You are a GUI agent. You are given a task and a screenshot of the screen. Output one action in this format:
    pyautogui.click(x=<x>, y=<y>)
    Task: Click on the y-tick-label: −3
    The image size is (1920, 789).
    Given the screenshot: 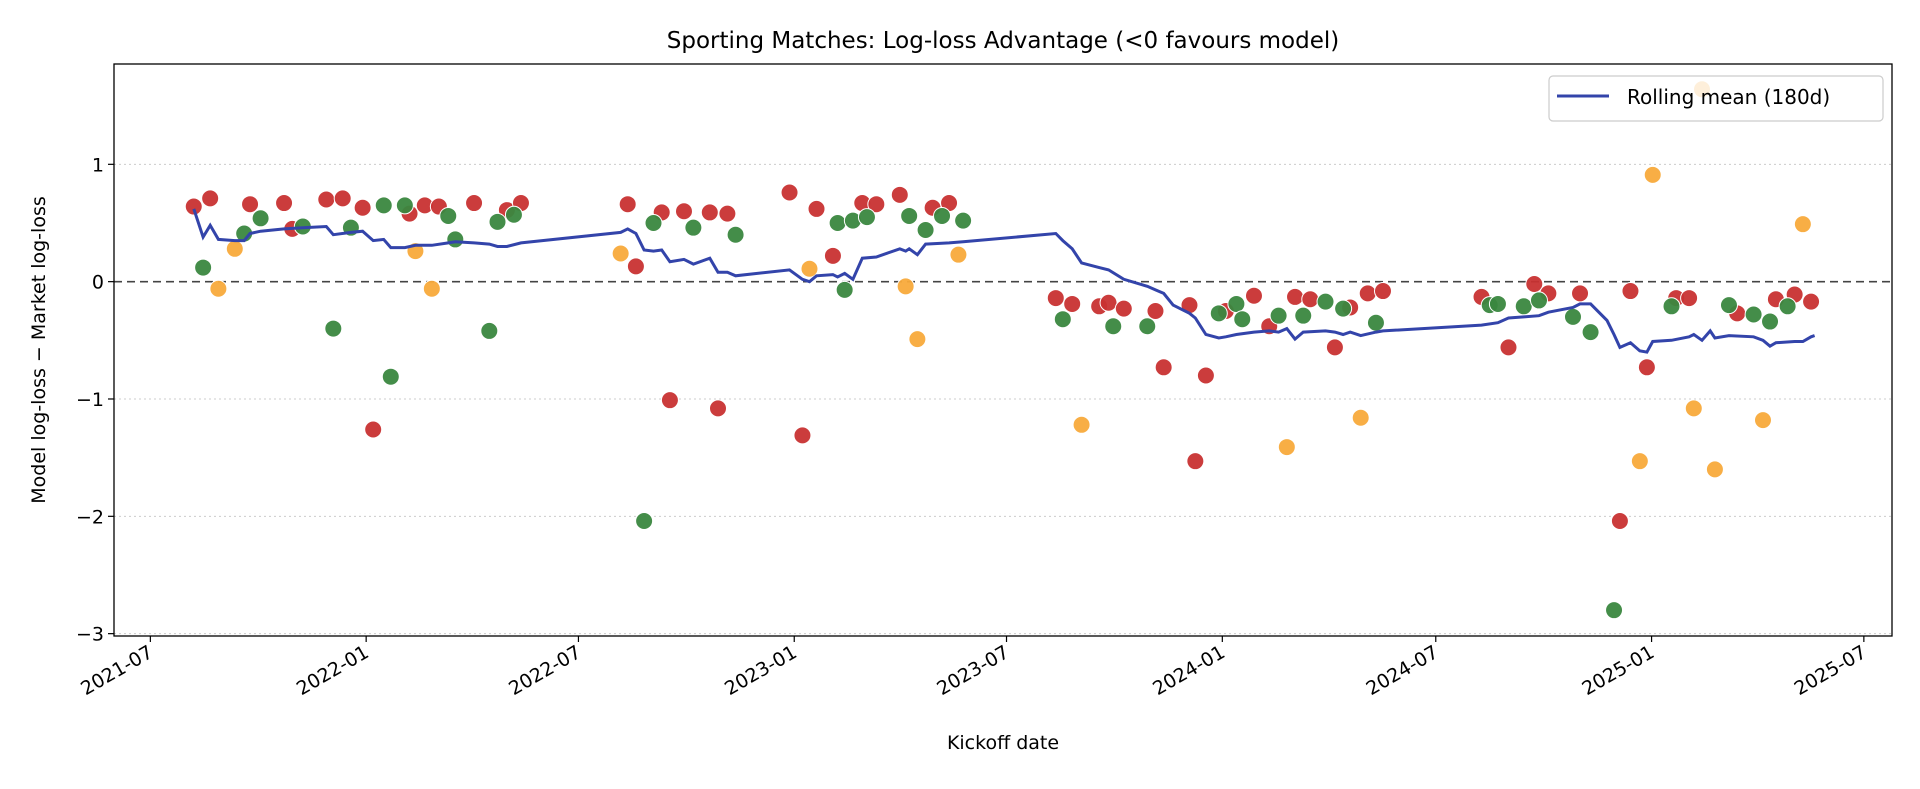 What is the action you would take?
    pyautogui.click(x=90, y=635)
    